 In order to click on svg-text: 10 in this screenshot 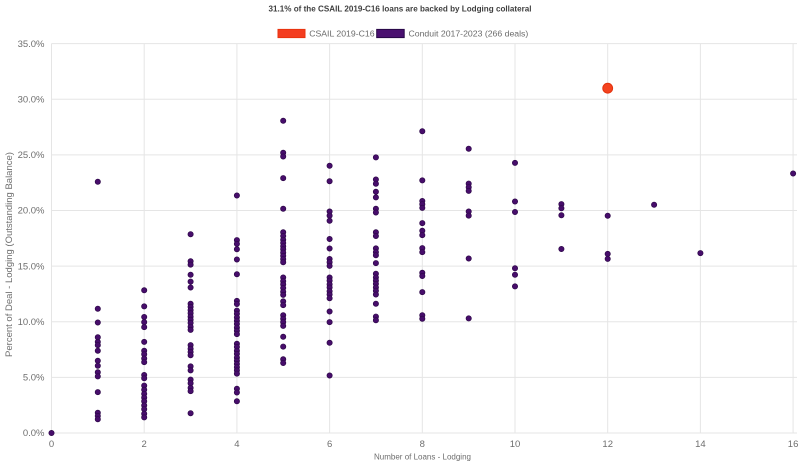, I will do `click(515, 444)`.